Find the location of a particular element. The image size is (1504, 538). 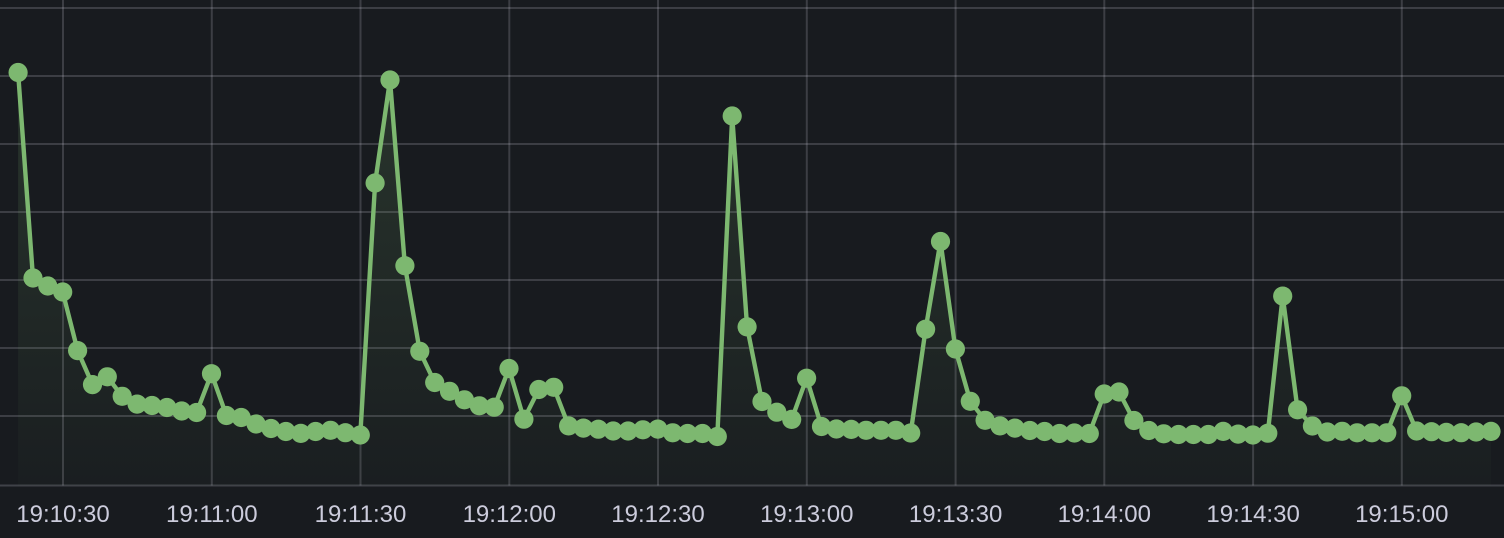

svg-text: 19:13:00 is located at coordinates (806, 514).